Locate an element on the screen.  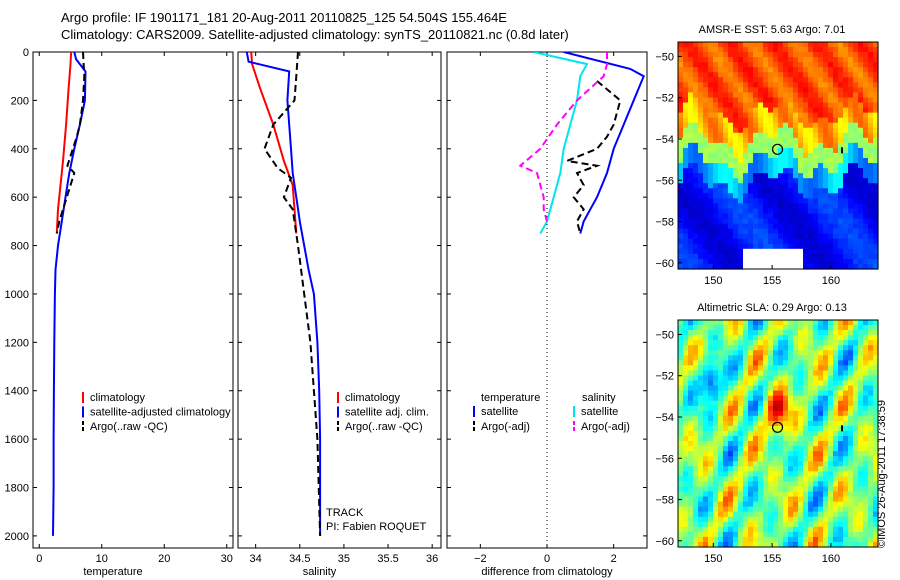
temperature-profile-xlabel: temperature is located at coordinates (112, 572).